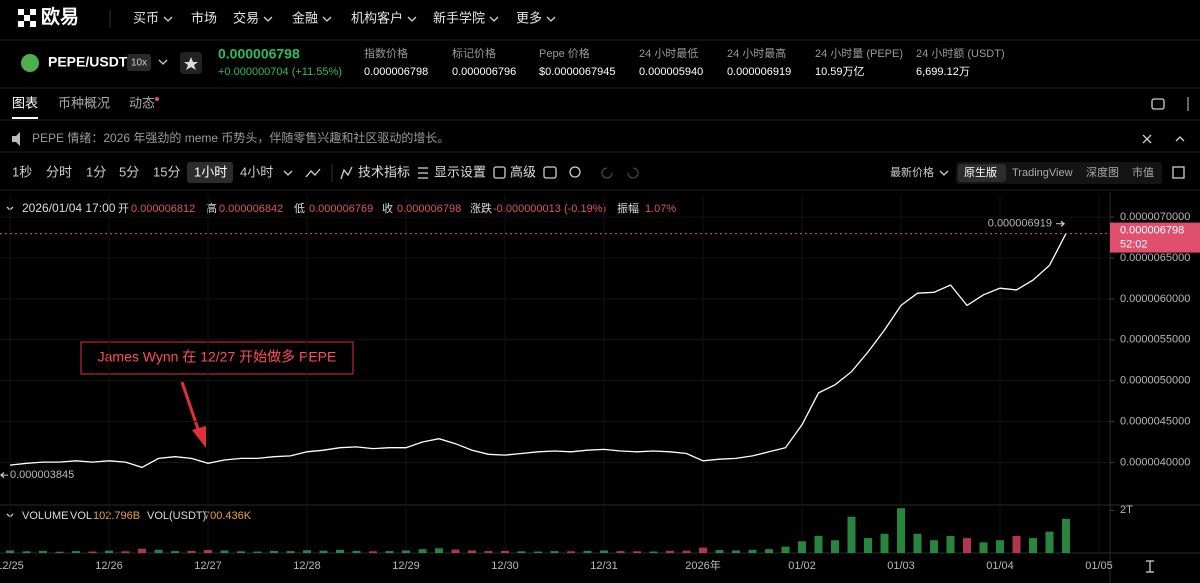  I want to click on leverage-badge, so click(139, 62).